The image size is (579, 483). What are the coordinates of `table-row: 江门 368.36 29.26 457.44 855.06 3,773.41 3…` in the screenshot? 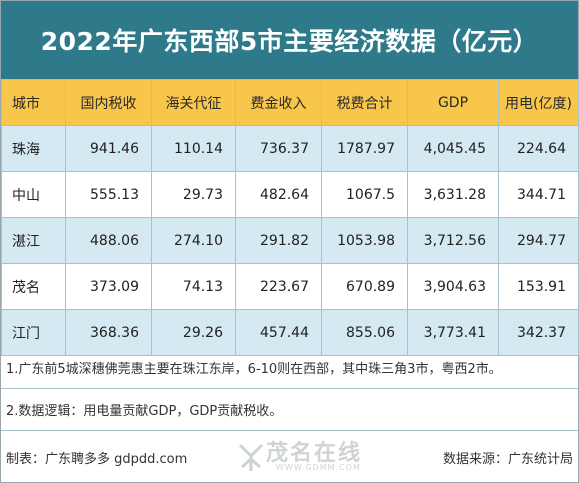 It's located at (290, 332).